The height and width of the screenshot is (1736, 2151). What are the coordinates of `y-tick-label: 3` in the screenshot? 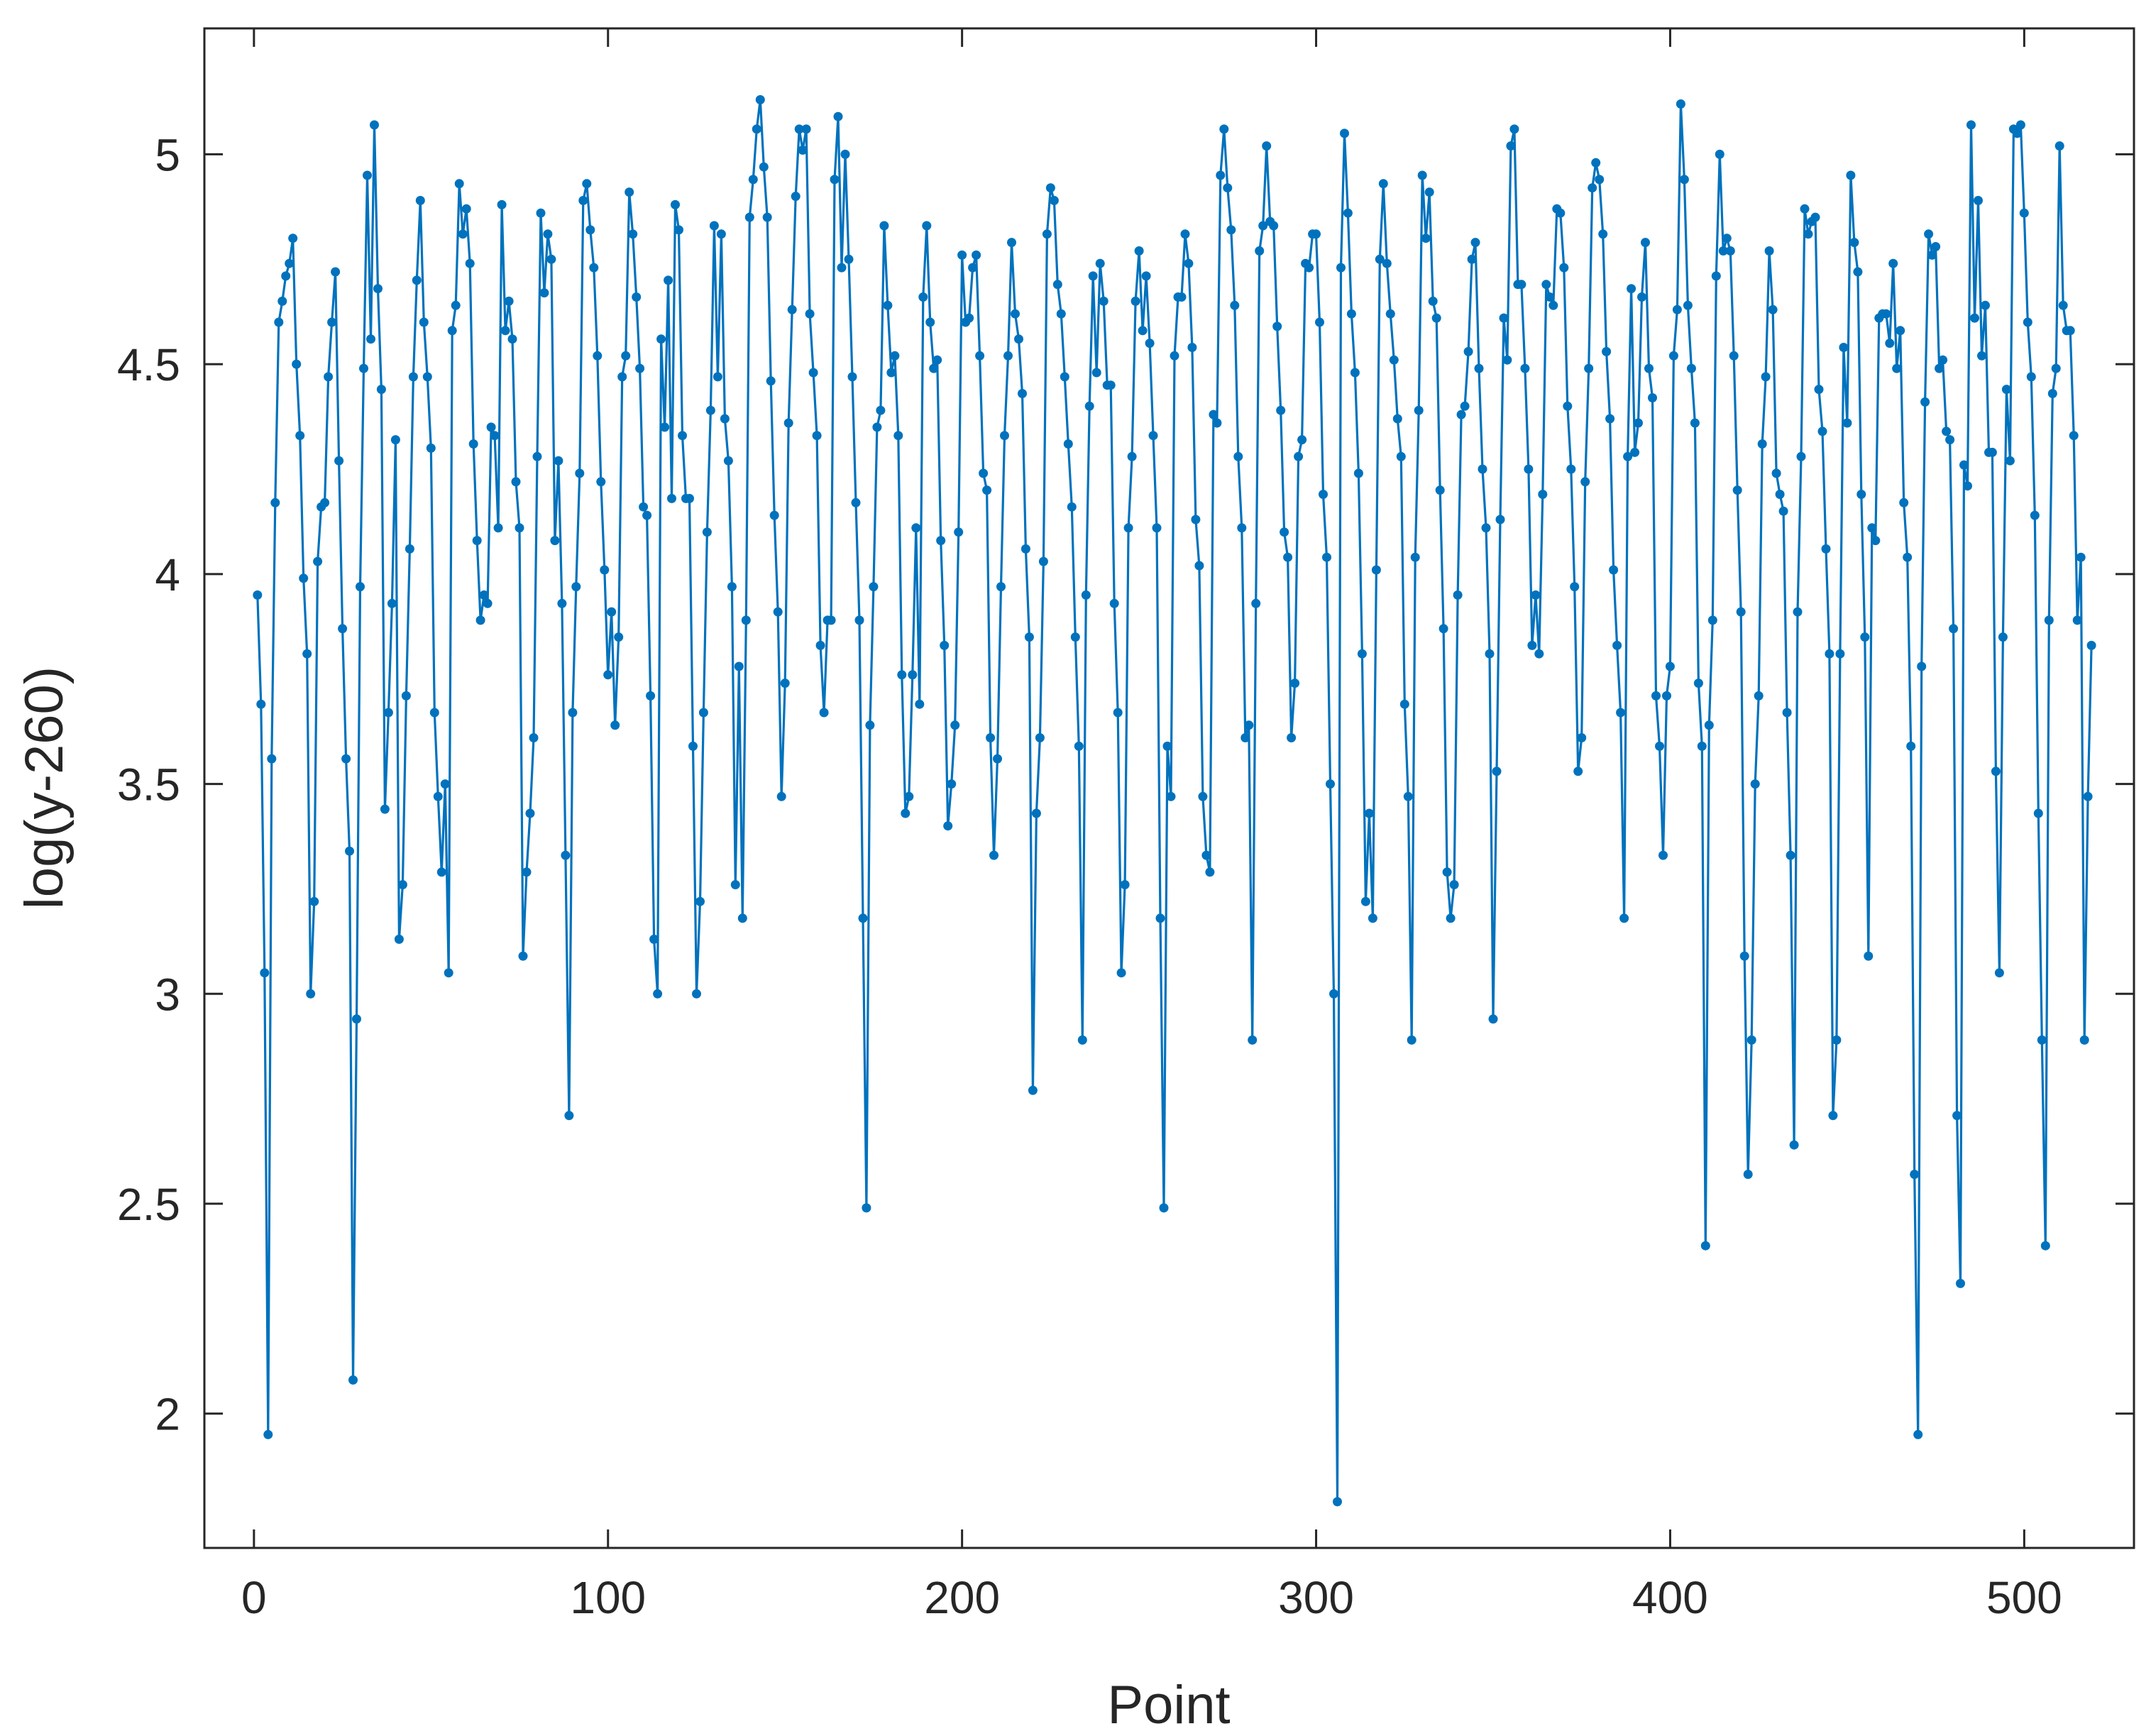 It's located at (167, 994).